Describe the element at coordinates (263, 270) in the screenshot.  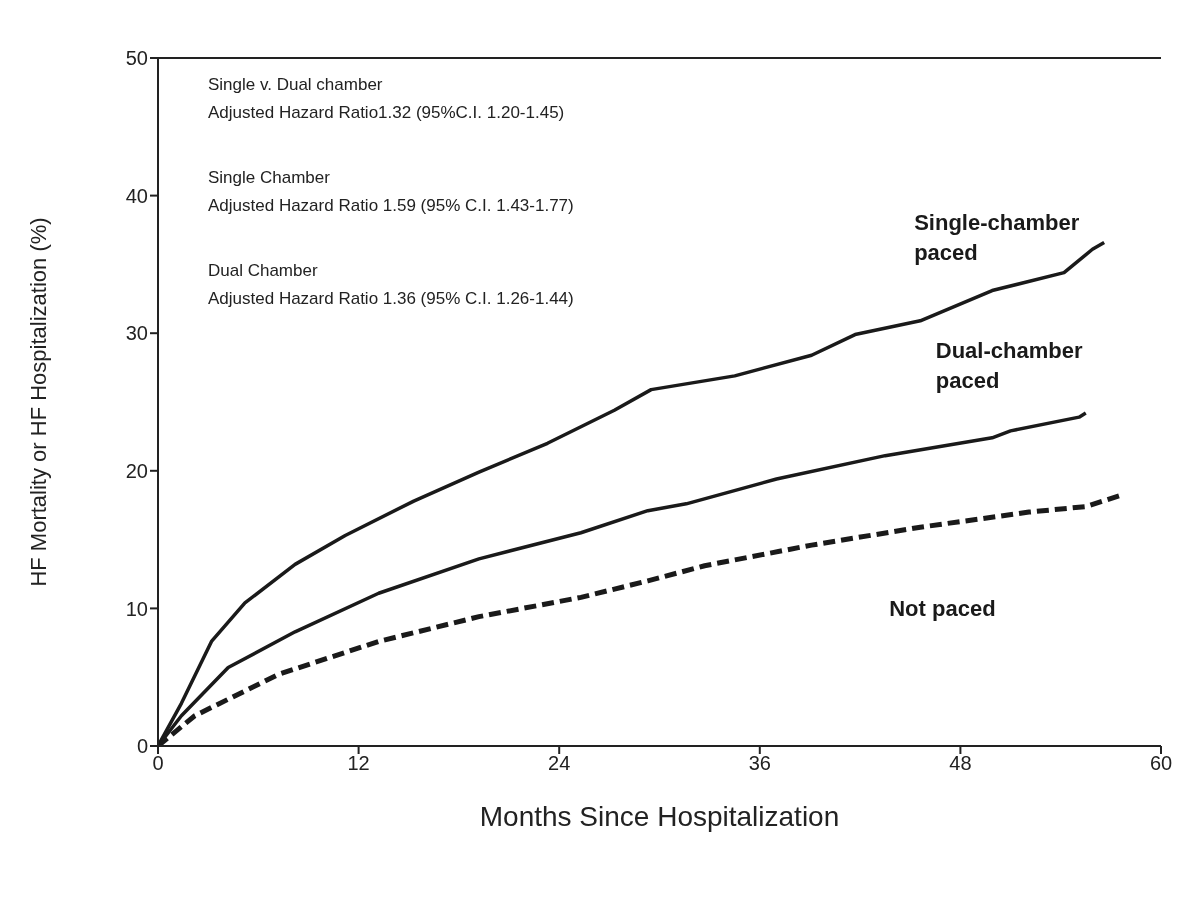
I see `annotation: Dual Chamber` at that location.